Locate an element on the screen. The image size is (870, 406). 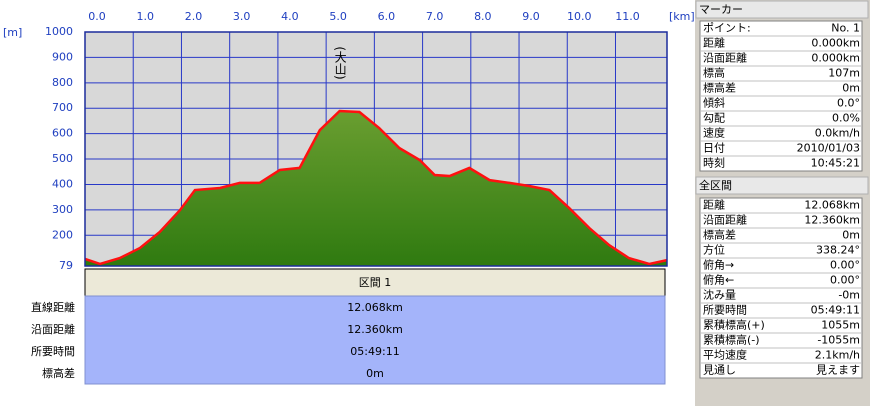
y-tick-label: 600 is located at coordinates (62, 133).